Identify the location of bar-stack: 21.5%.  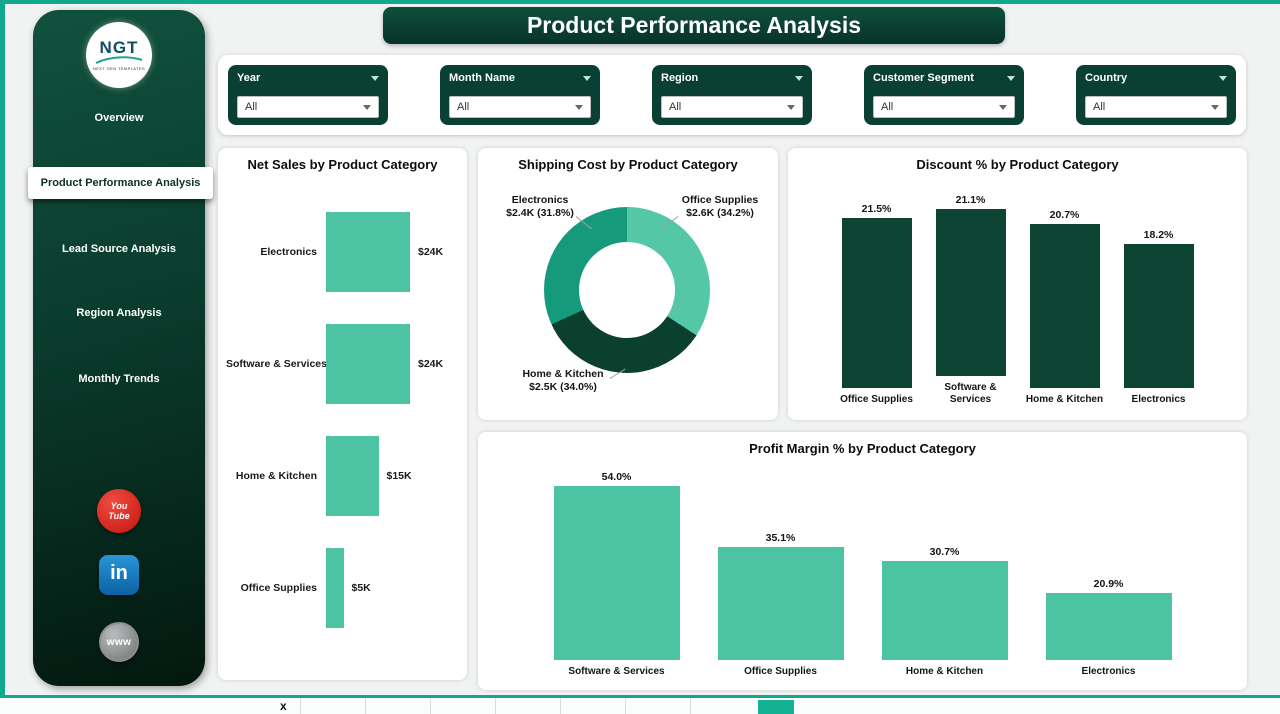
(876, 292).